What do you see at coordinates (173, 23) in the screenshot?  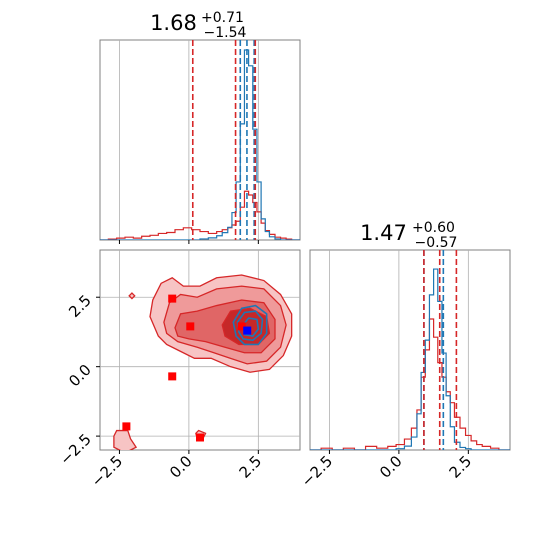 I see `marginal-1-median: 1.68` at bounding box center [173, 23].